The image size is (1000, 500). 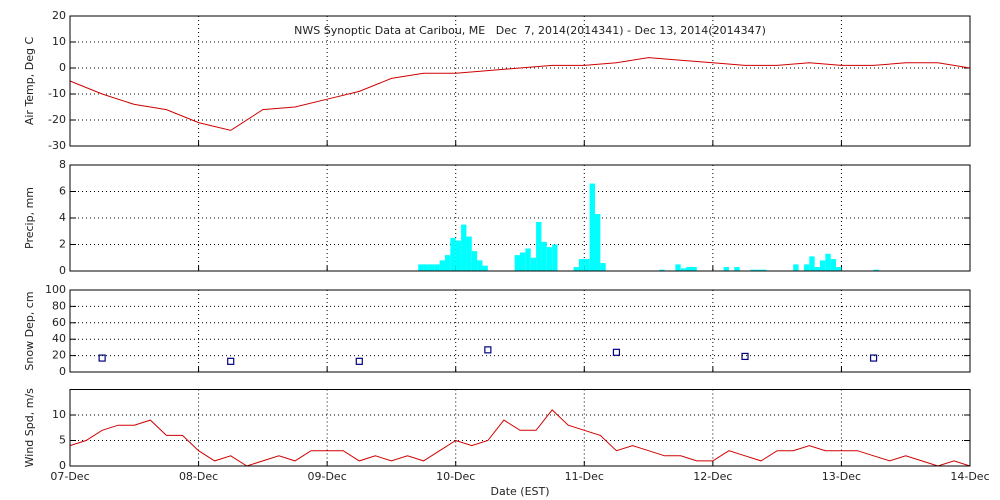 I want to click on y-axis-label: Air Temp, Deg C, so click(x=29, y=81).